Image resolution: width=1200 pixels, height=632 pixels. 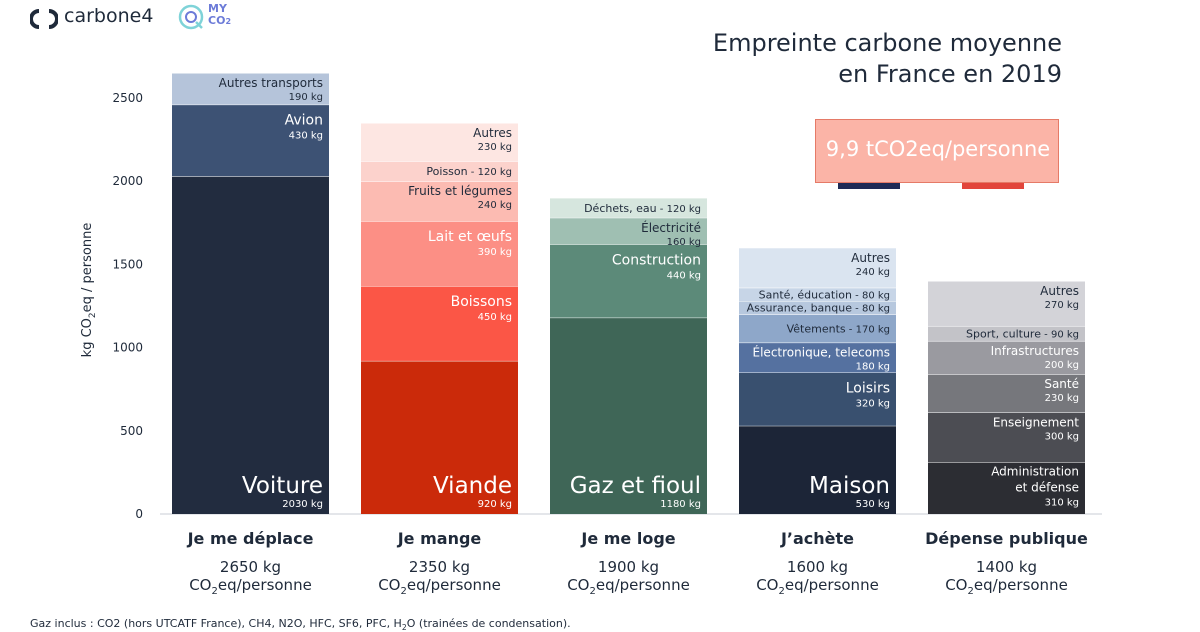 What do you see at coordinates (44, 19) in the screenshot?
I see `carbone4-logo-icon` at bounding box center [44, 19].